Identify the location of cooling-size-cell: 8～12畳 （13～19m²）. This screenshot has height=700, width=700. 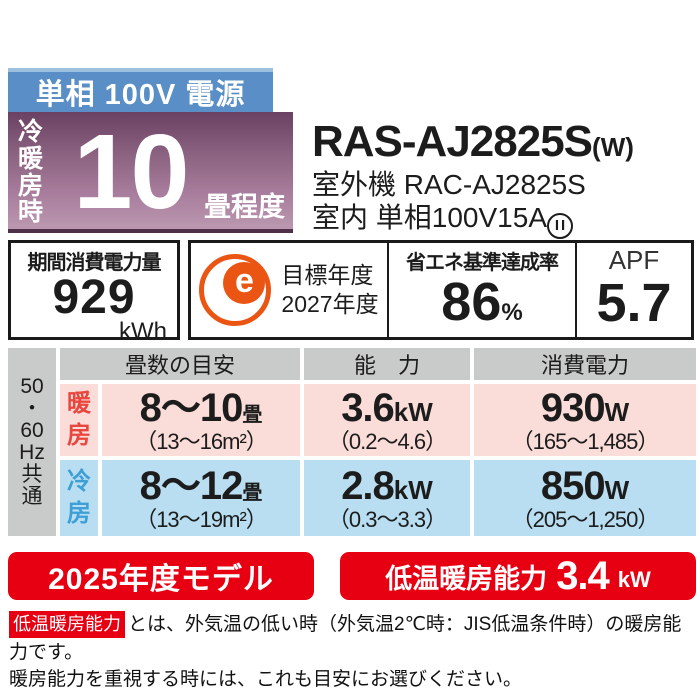
(201, 498).